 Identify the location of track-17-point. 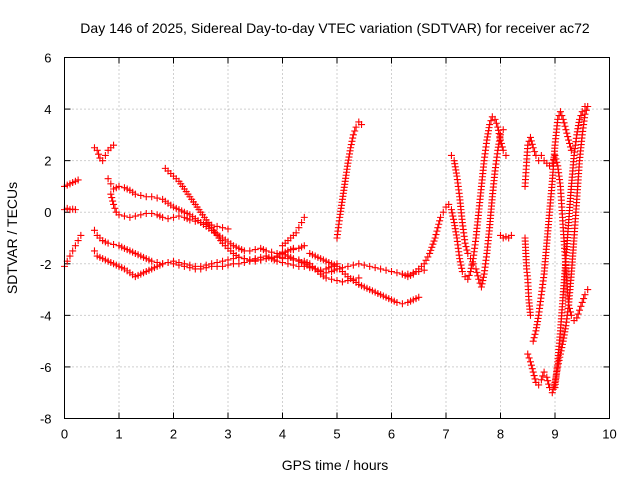
(511, 235).